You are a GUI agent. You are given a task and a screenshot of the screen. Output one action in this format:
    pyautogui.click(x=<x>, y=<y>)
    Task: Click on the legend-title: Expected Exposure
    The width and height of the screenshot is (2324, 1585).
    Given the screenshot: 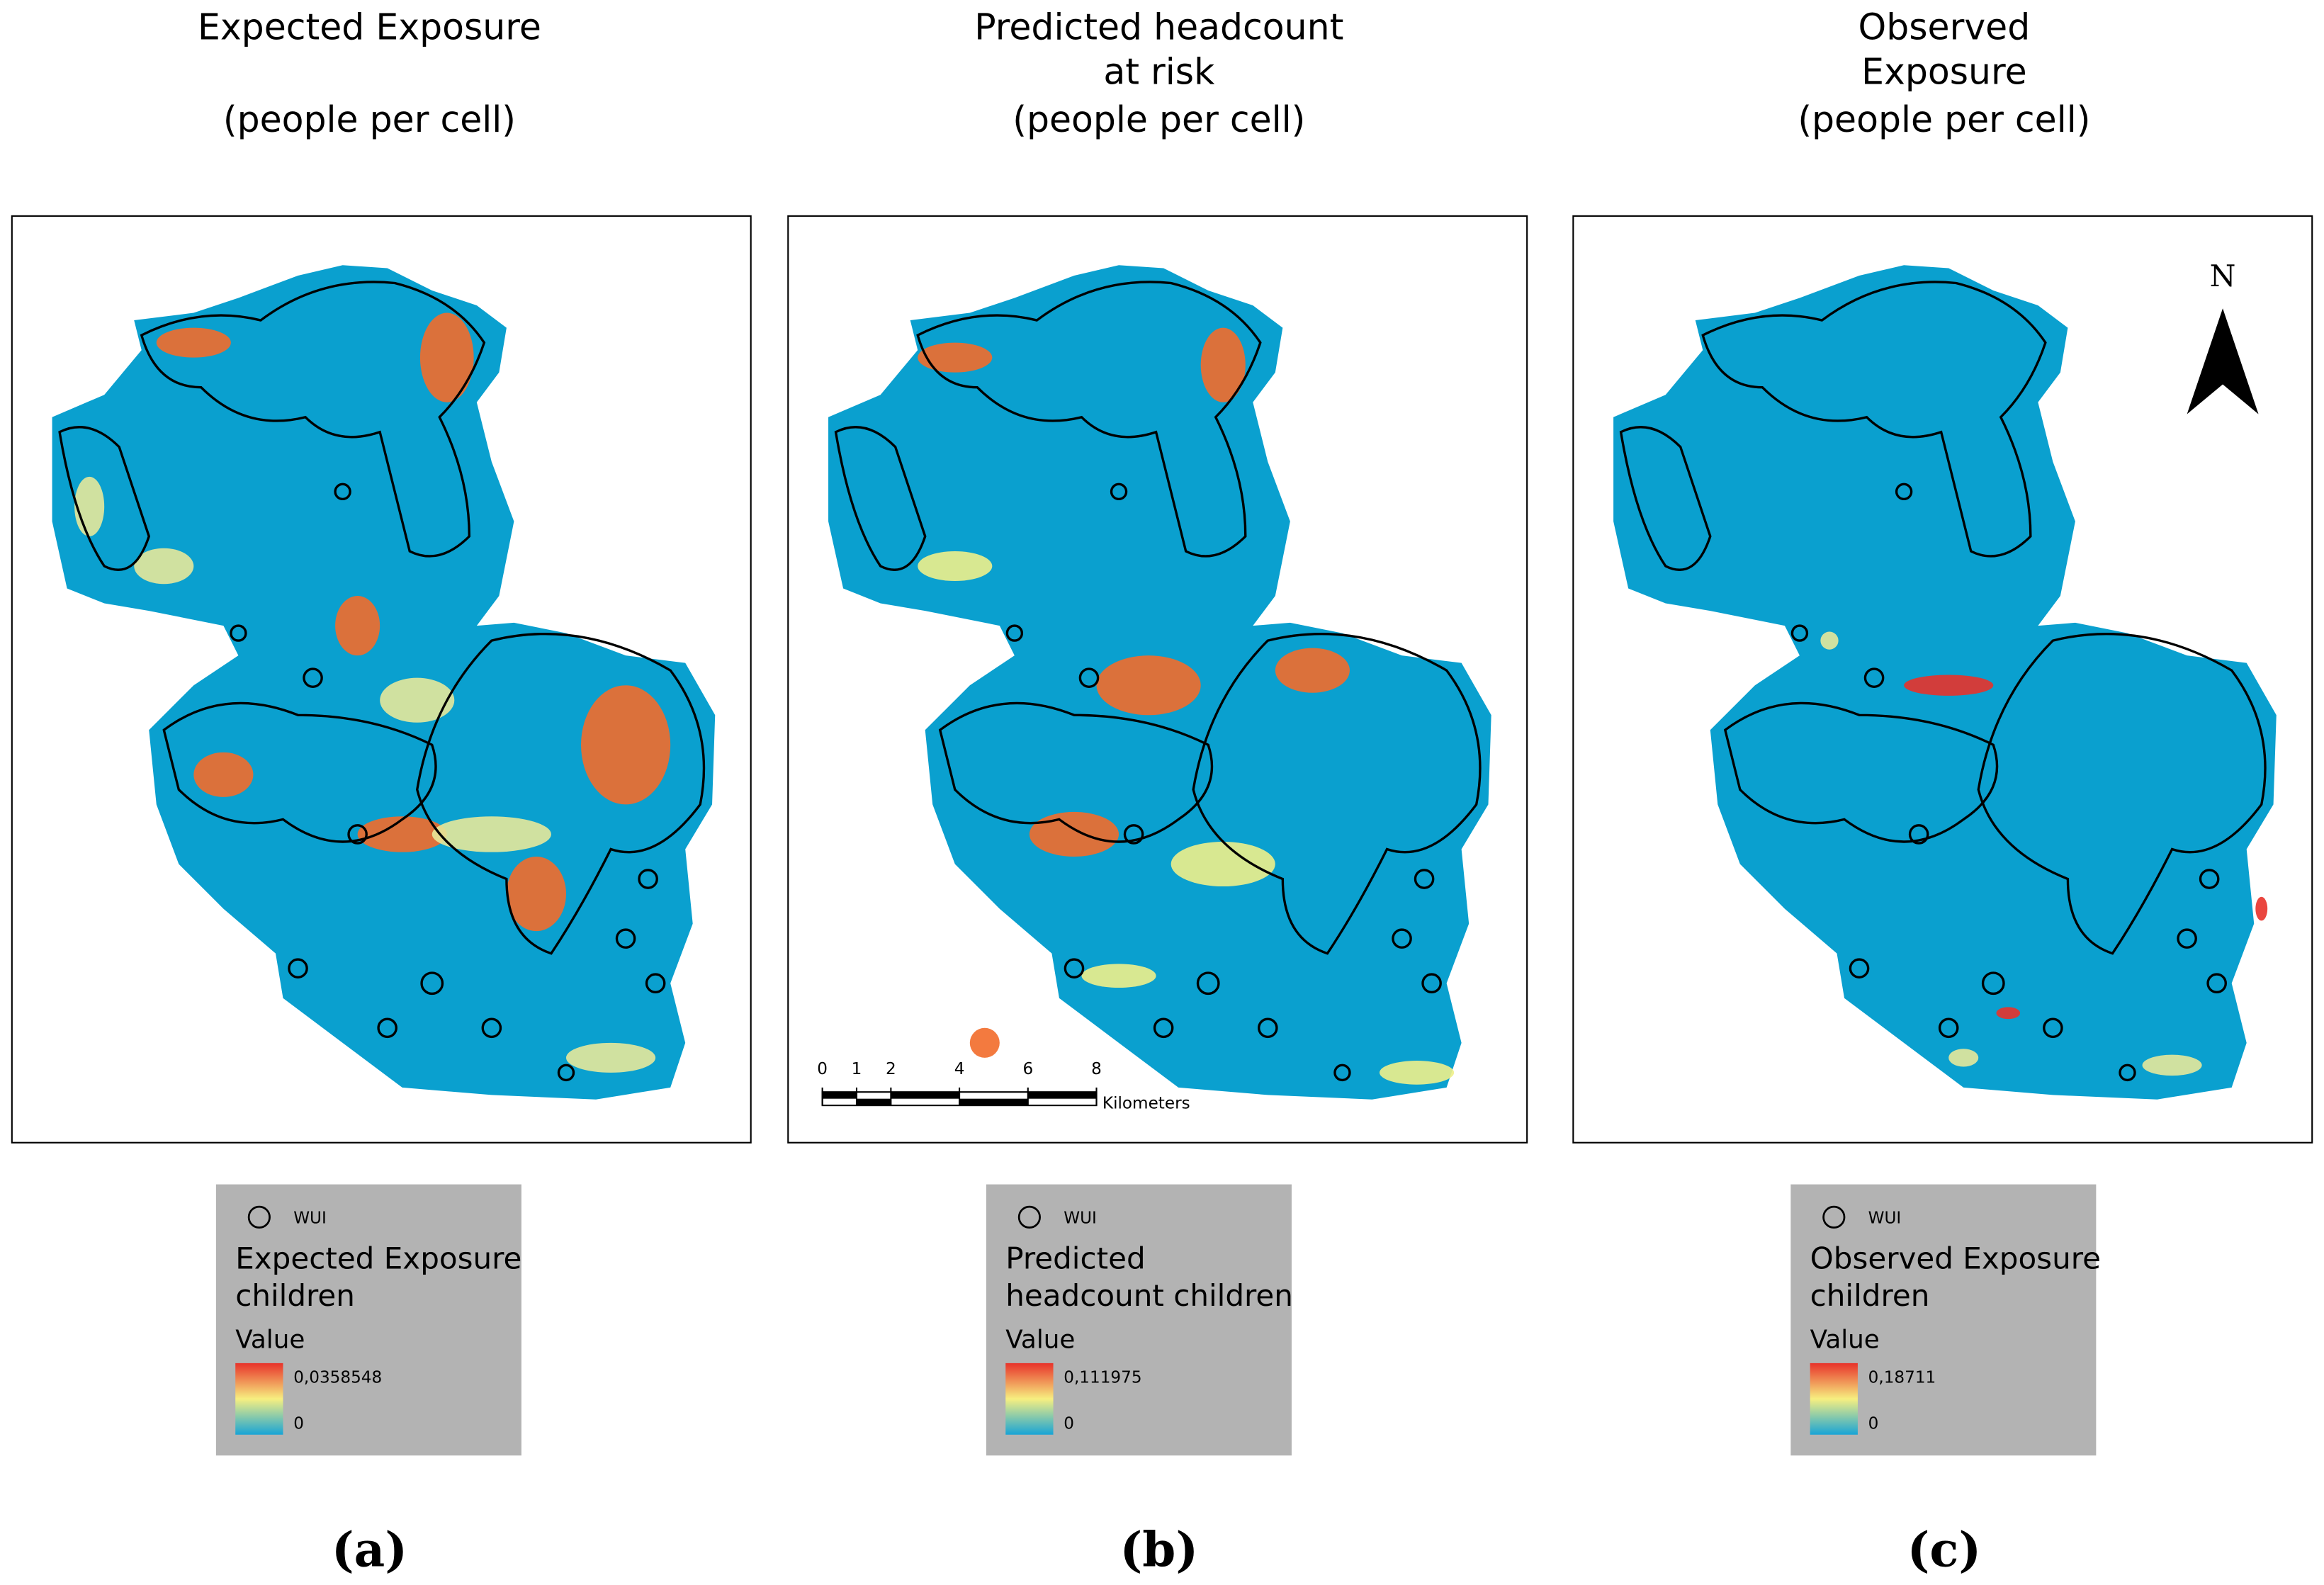 What is the action you would take?
    pyautogui.click(x=378, y=1258)
    